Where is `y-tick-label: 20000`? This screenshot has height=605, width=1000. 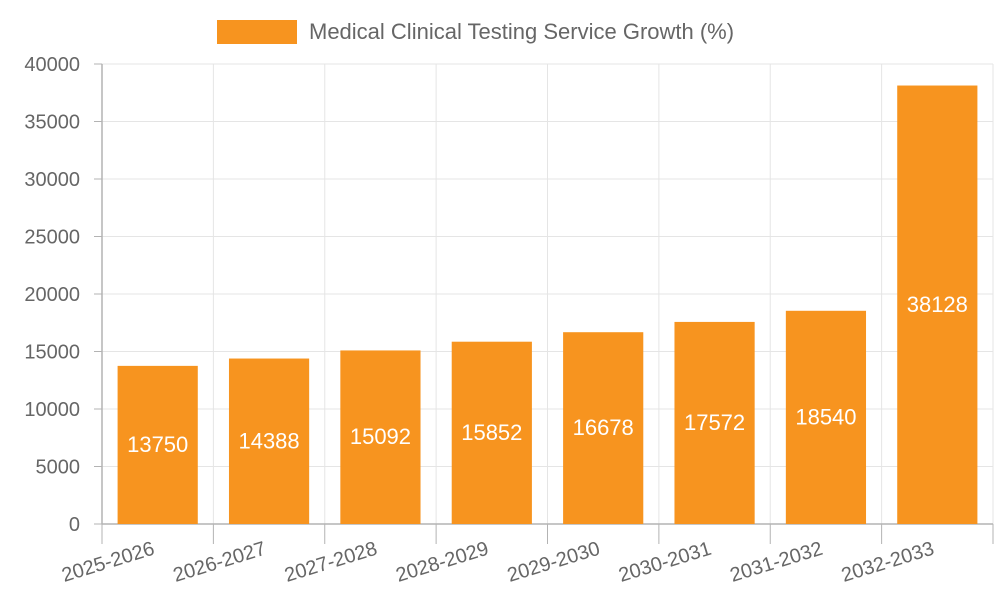 y-tick-label: 20000 is located at coordinates (52, 295).